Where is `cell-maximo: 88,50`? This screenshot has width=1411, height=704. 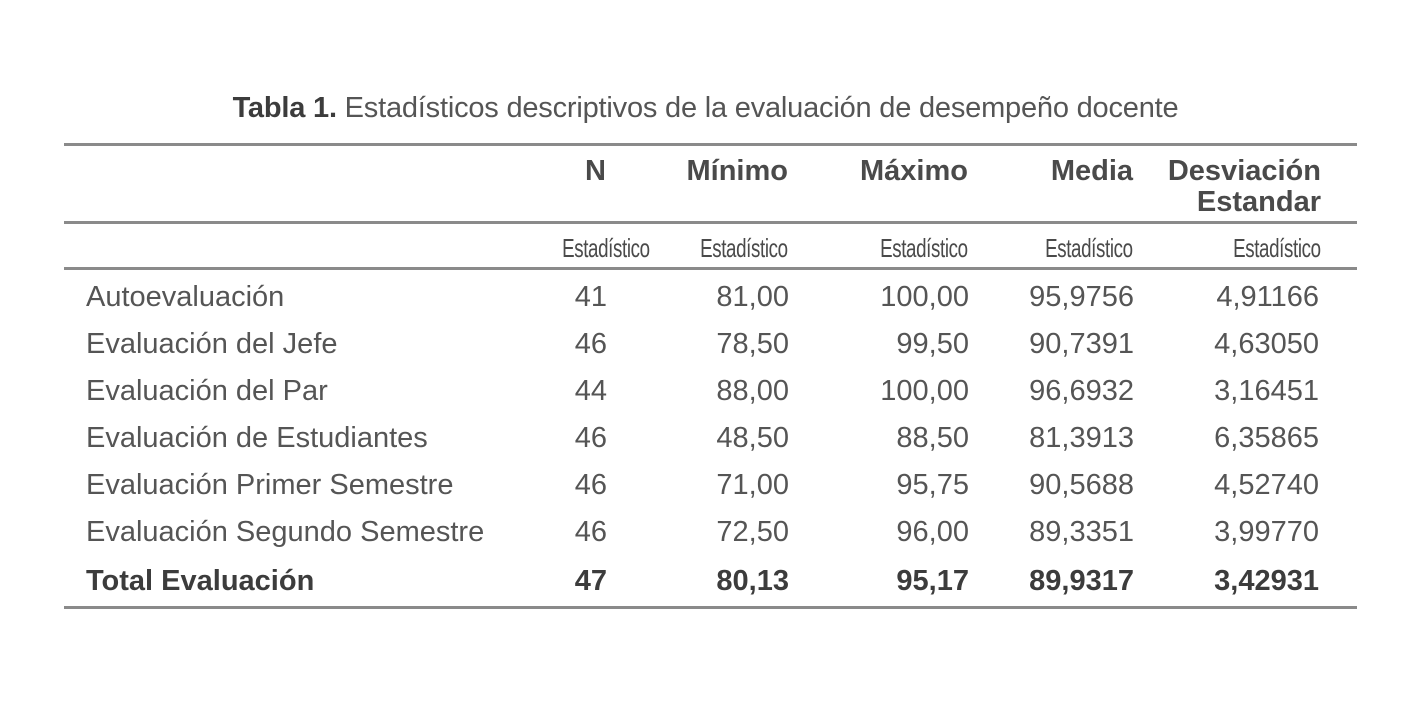
cell-maximo: 88,50 is located at coordinates (932, 438).